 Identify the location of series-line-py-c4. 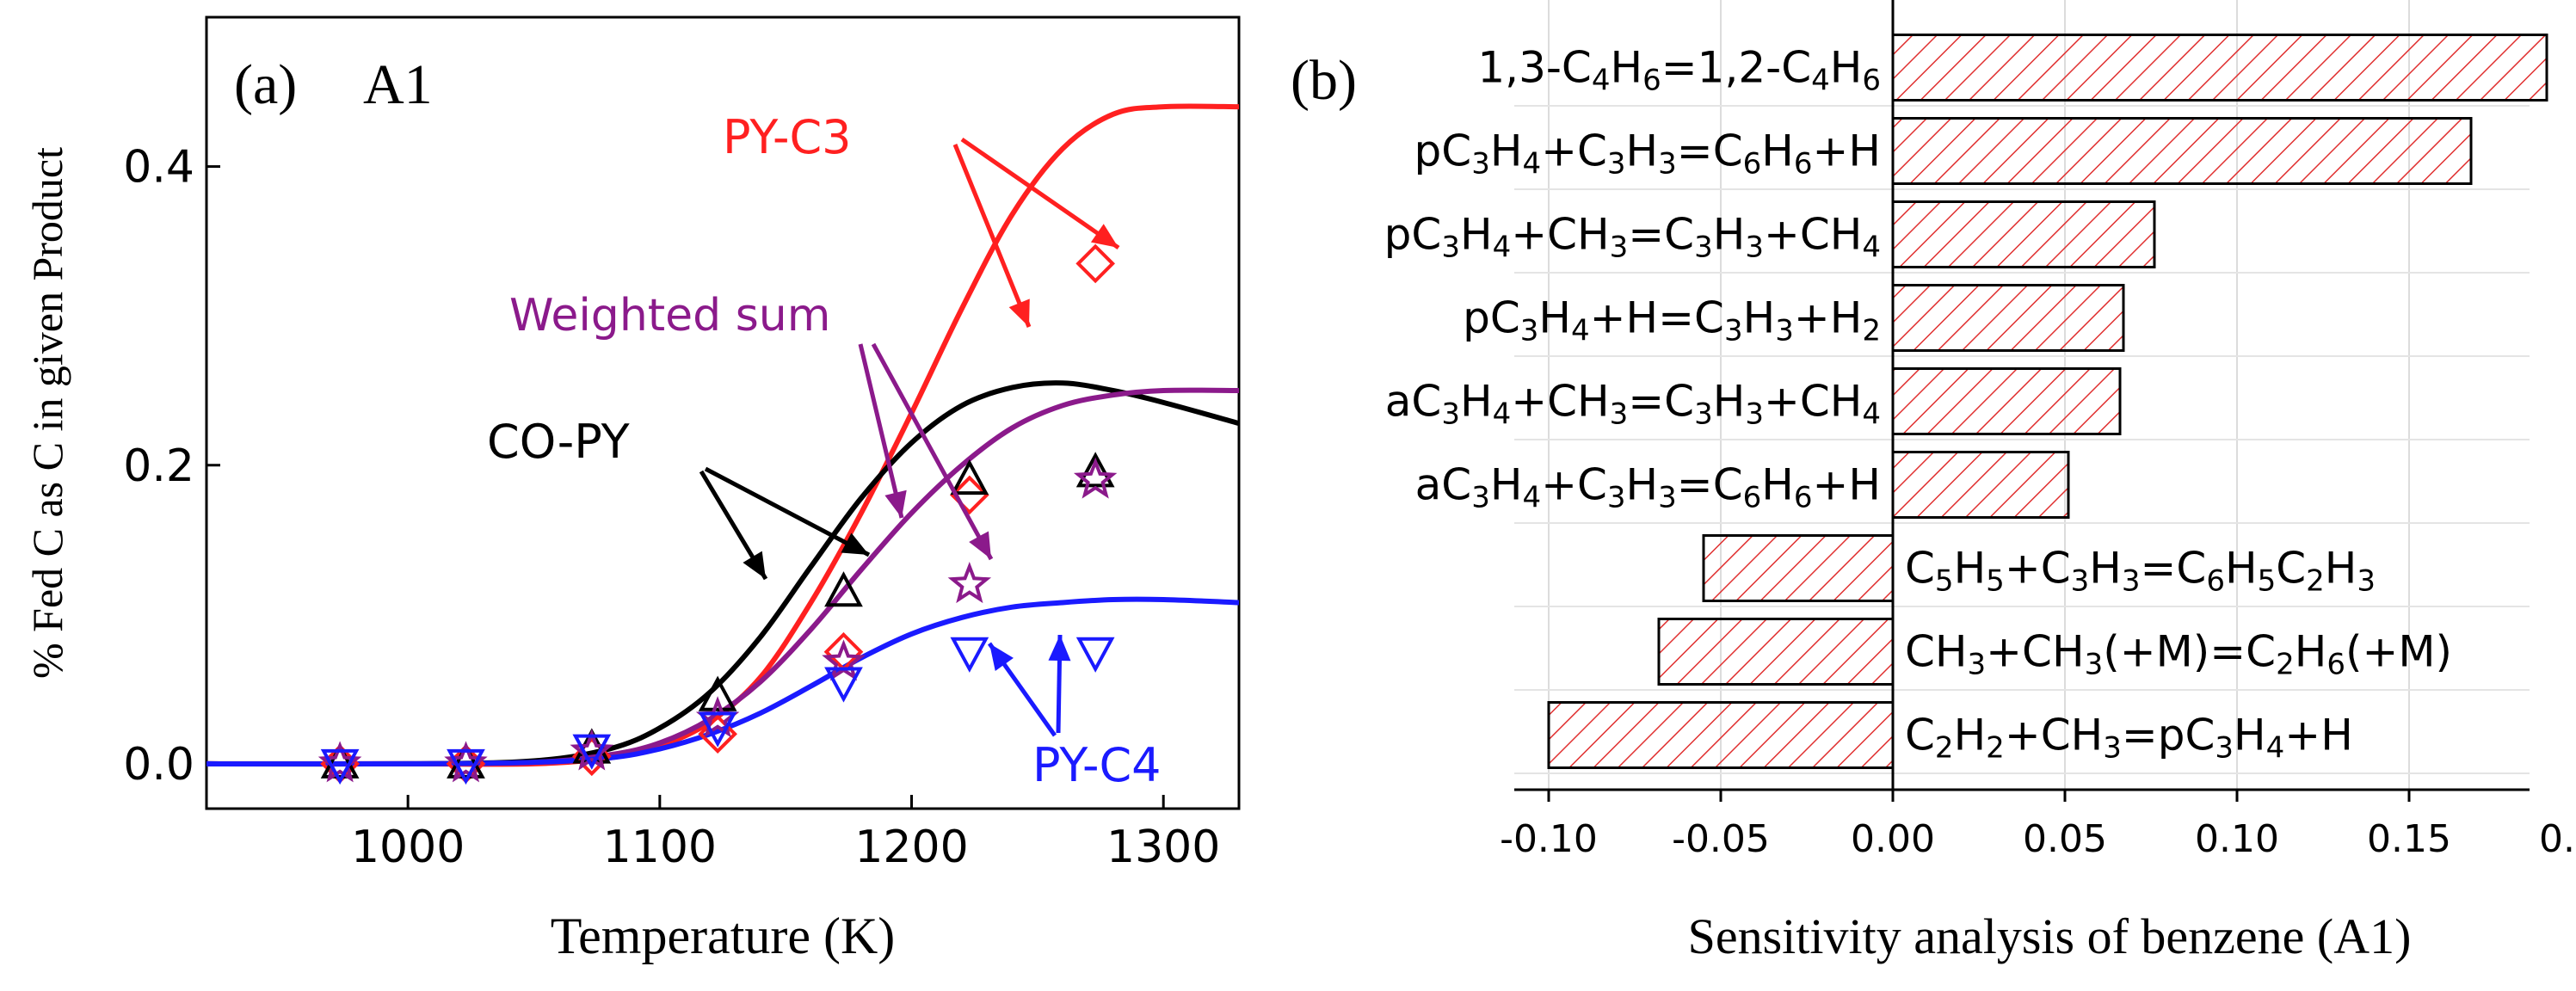
(723, 682).